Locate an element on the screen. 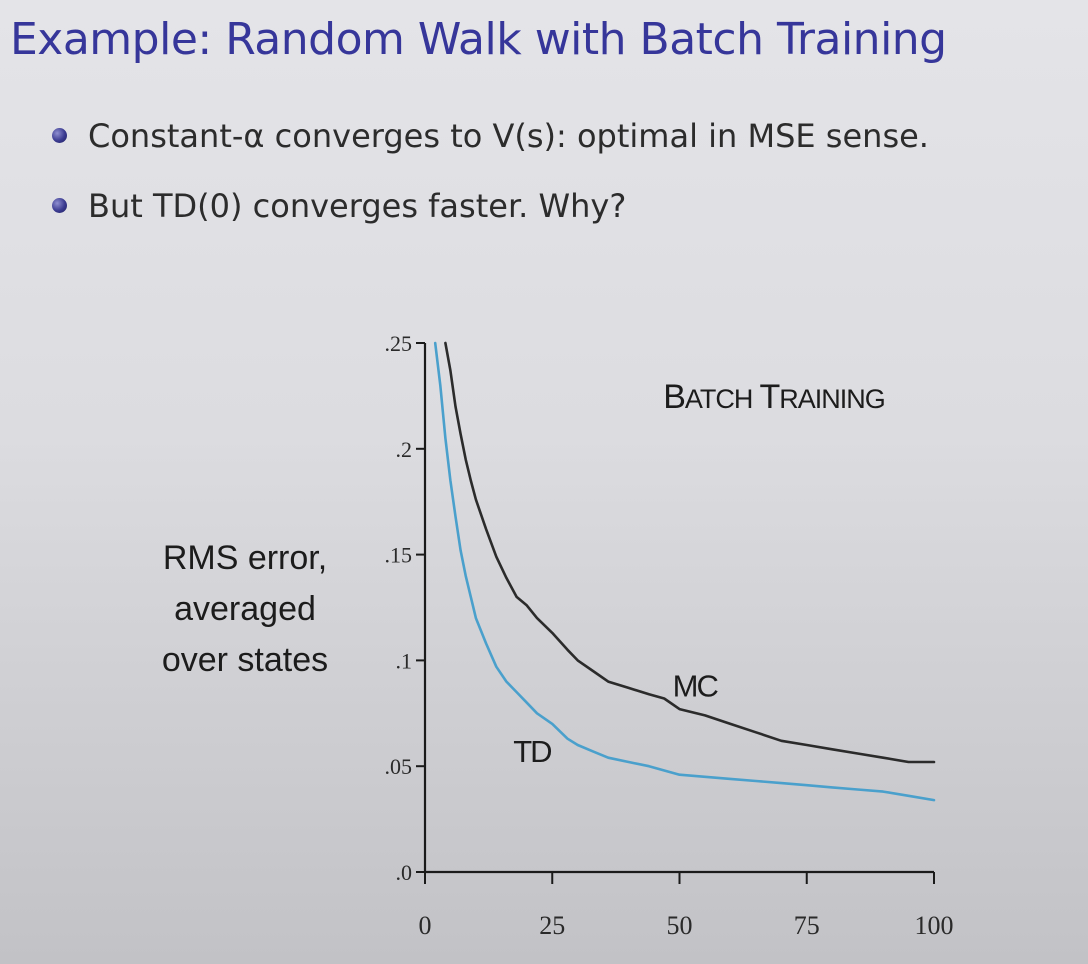  series-label-td: TD is located at coordinates (532, 751).